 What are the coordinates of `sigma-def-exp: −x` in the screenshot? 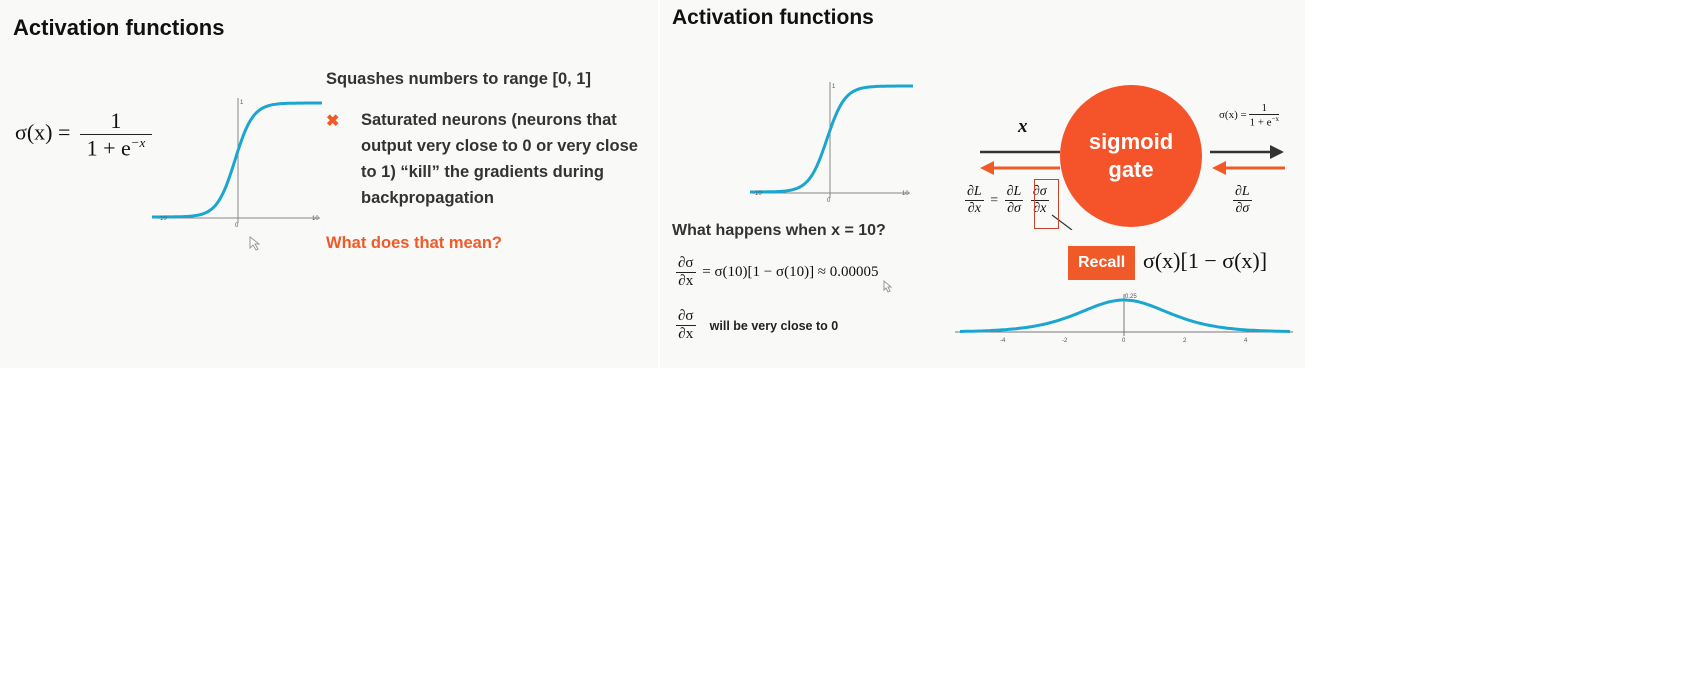 It's located at (1275, 119).